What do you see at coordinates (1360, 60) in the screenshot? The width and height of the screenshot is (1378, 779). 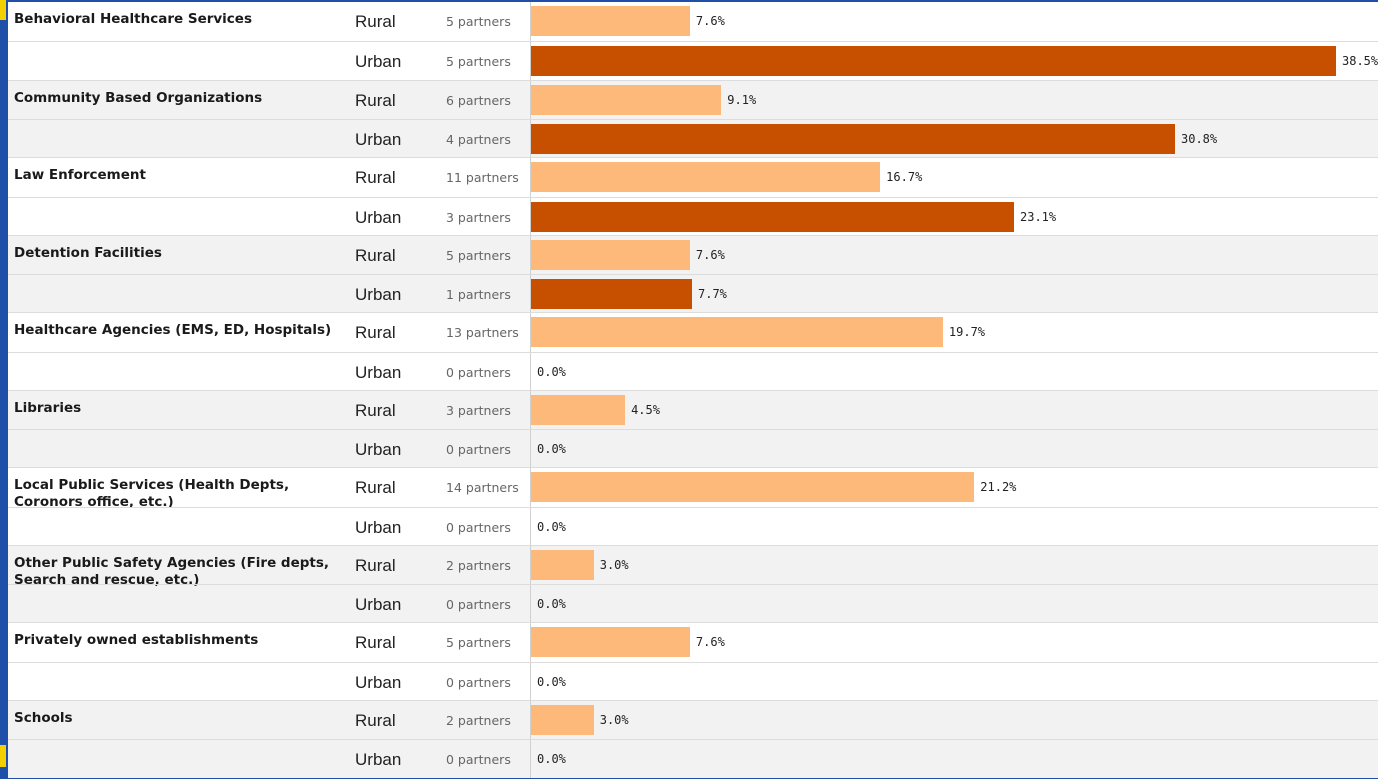 I see `bar-value-label: 38.5%` at bounding box center [1360, 60].